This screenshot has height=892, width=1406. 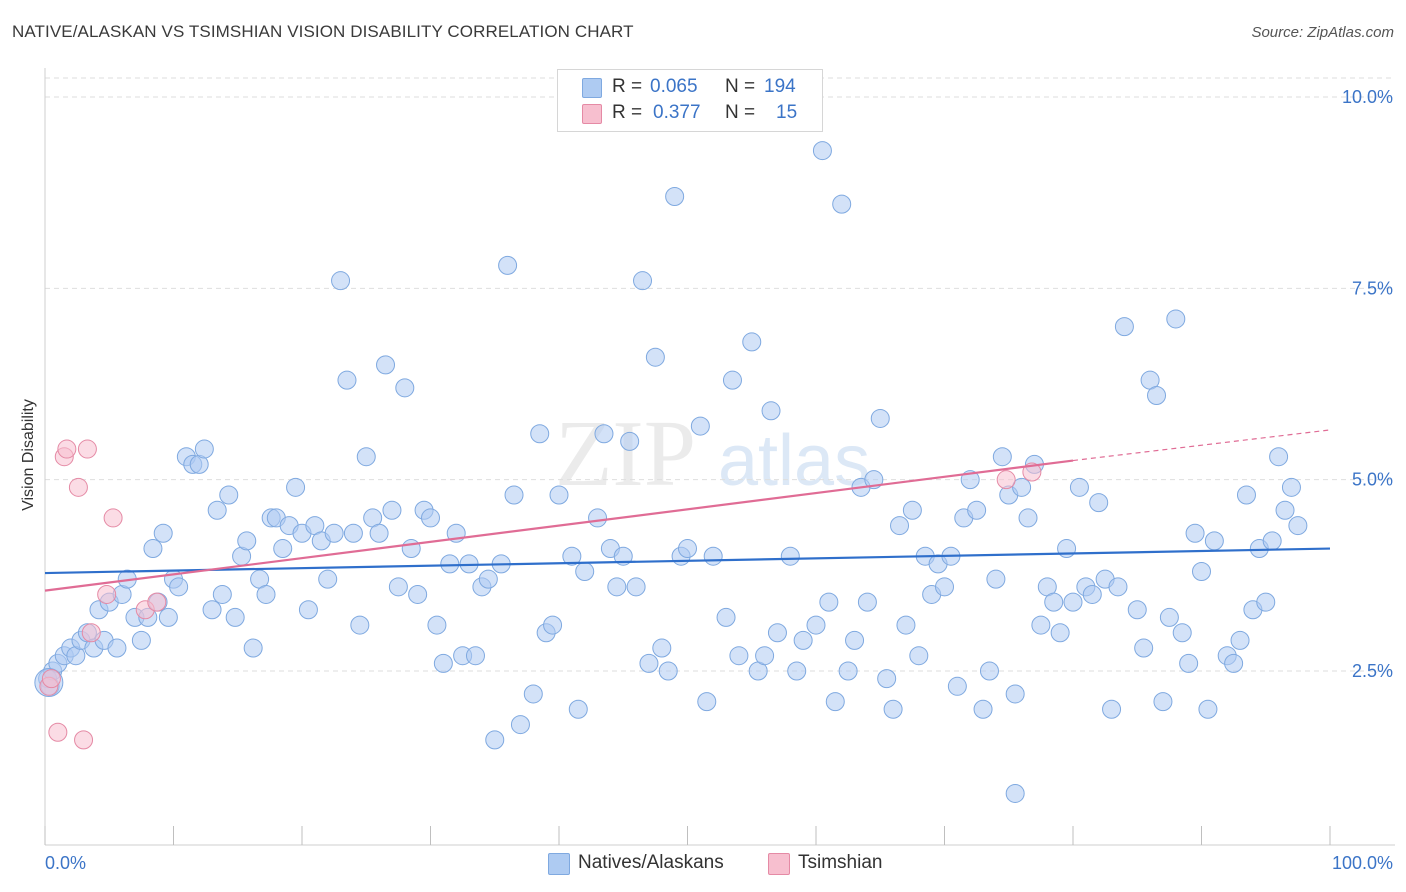 What do you see at coordinates (592, 114) in the screenshot?
I see `legend-swatch-tsimshian` at bounding box center [592, 114].